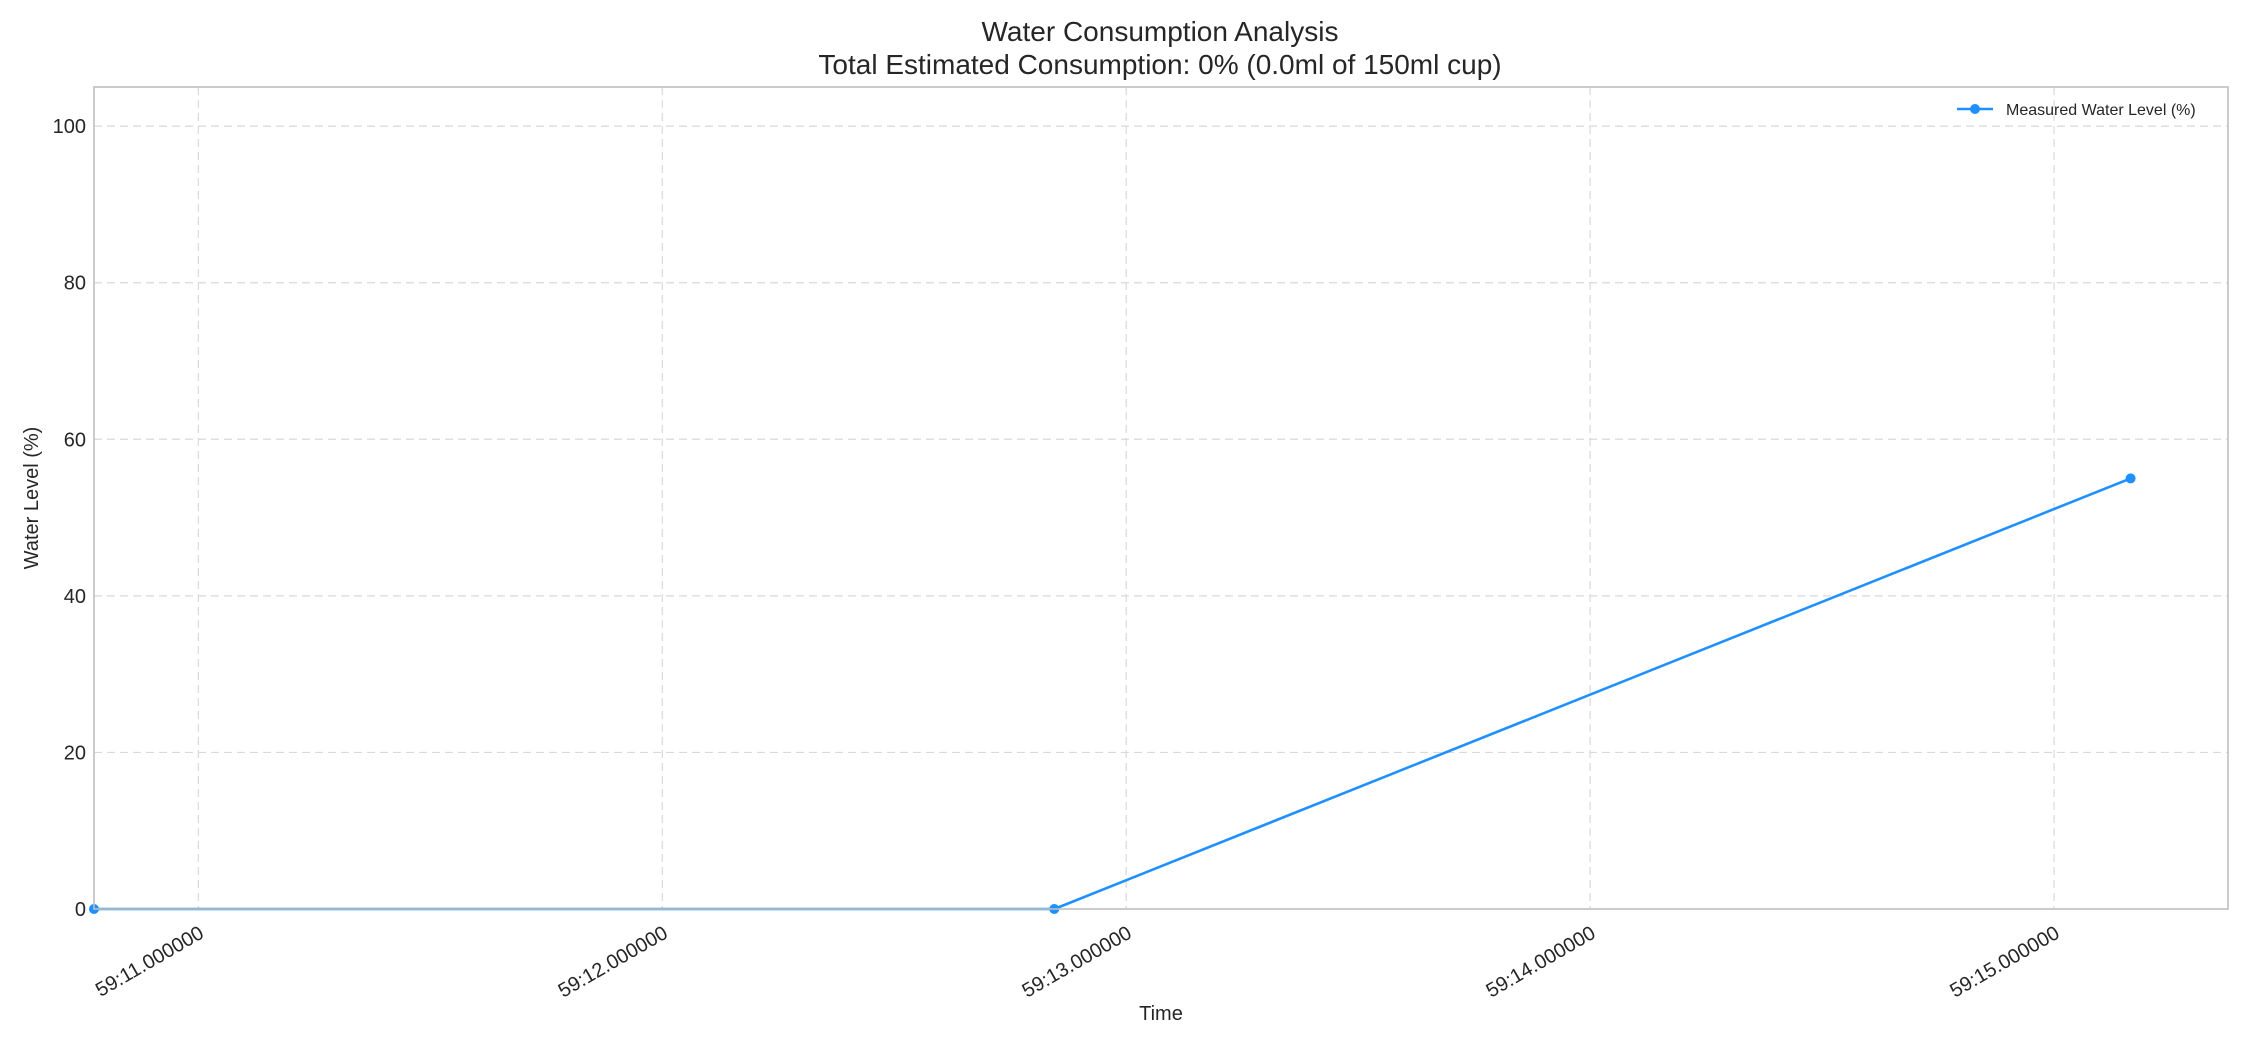  I want to click on x-tick-label: 59:15.000000, so click(2004, 962).